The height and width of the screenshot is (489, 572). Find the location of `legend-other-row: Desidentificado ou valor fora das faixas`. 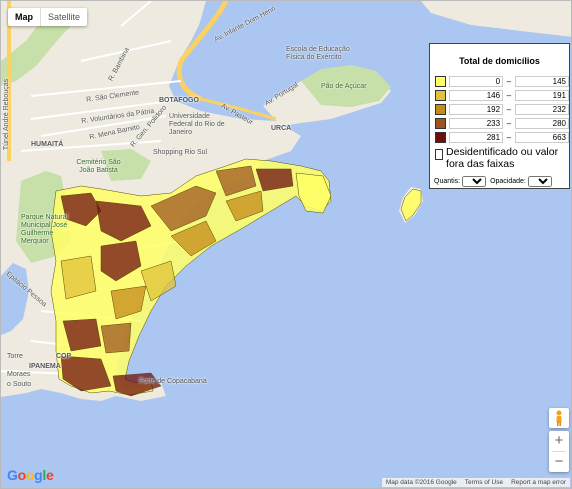

legend-other-row: Desidentificado ou valor fora das faixas is located at coordinates (502, 158).